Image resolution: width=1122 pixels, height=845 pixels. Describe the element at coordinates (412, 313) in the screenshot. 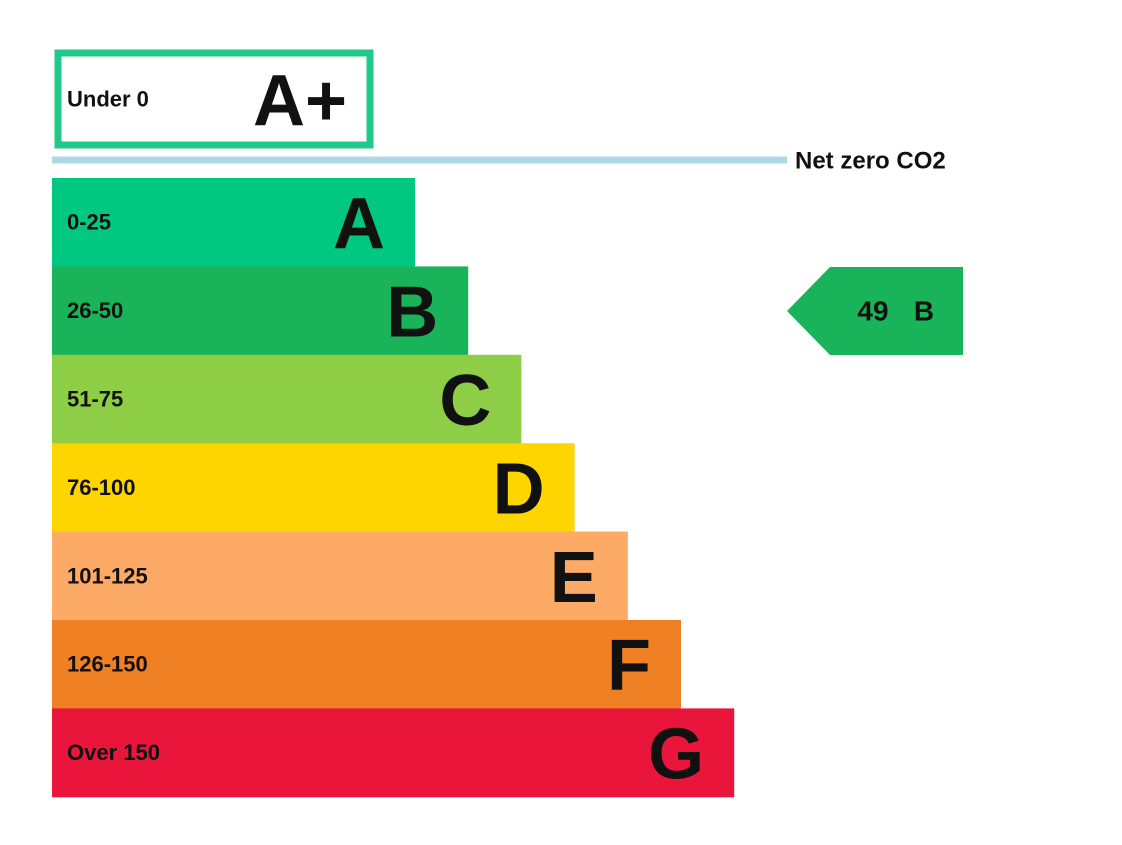

I see `band-letter: B` at that location.